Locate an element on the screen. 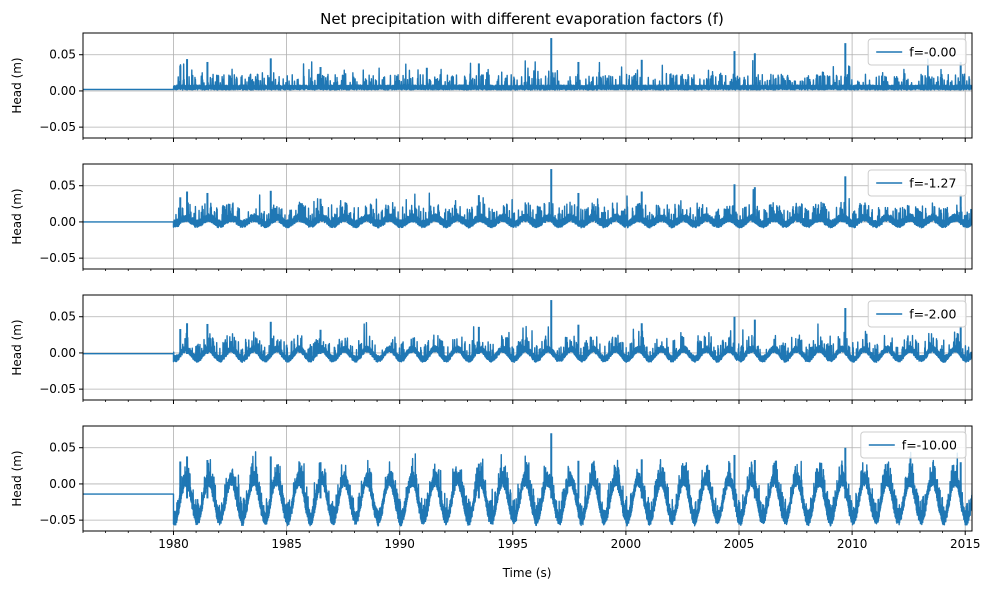 The width and height of the screenshot is (989, 590). x-tick-label: 1990 is located at coordinates (399, 544).